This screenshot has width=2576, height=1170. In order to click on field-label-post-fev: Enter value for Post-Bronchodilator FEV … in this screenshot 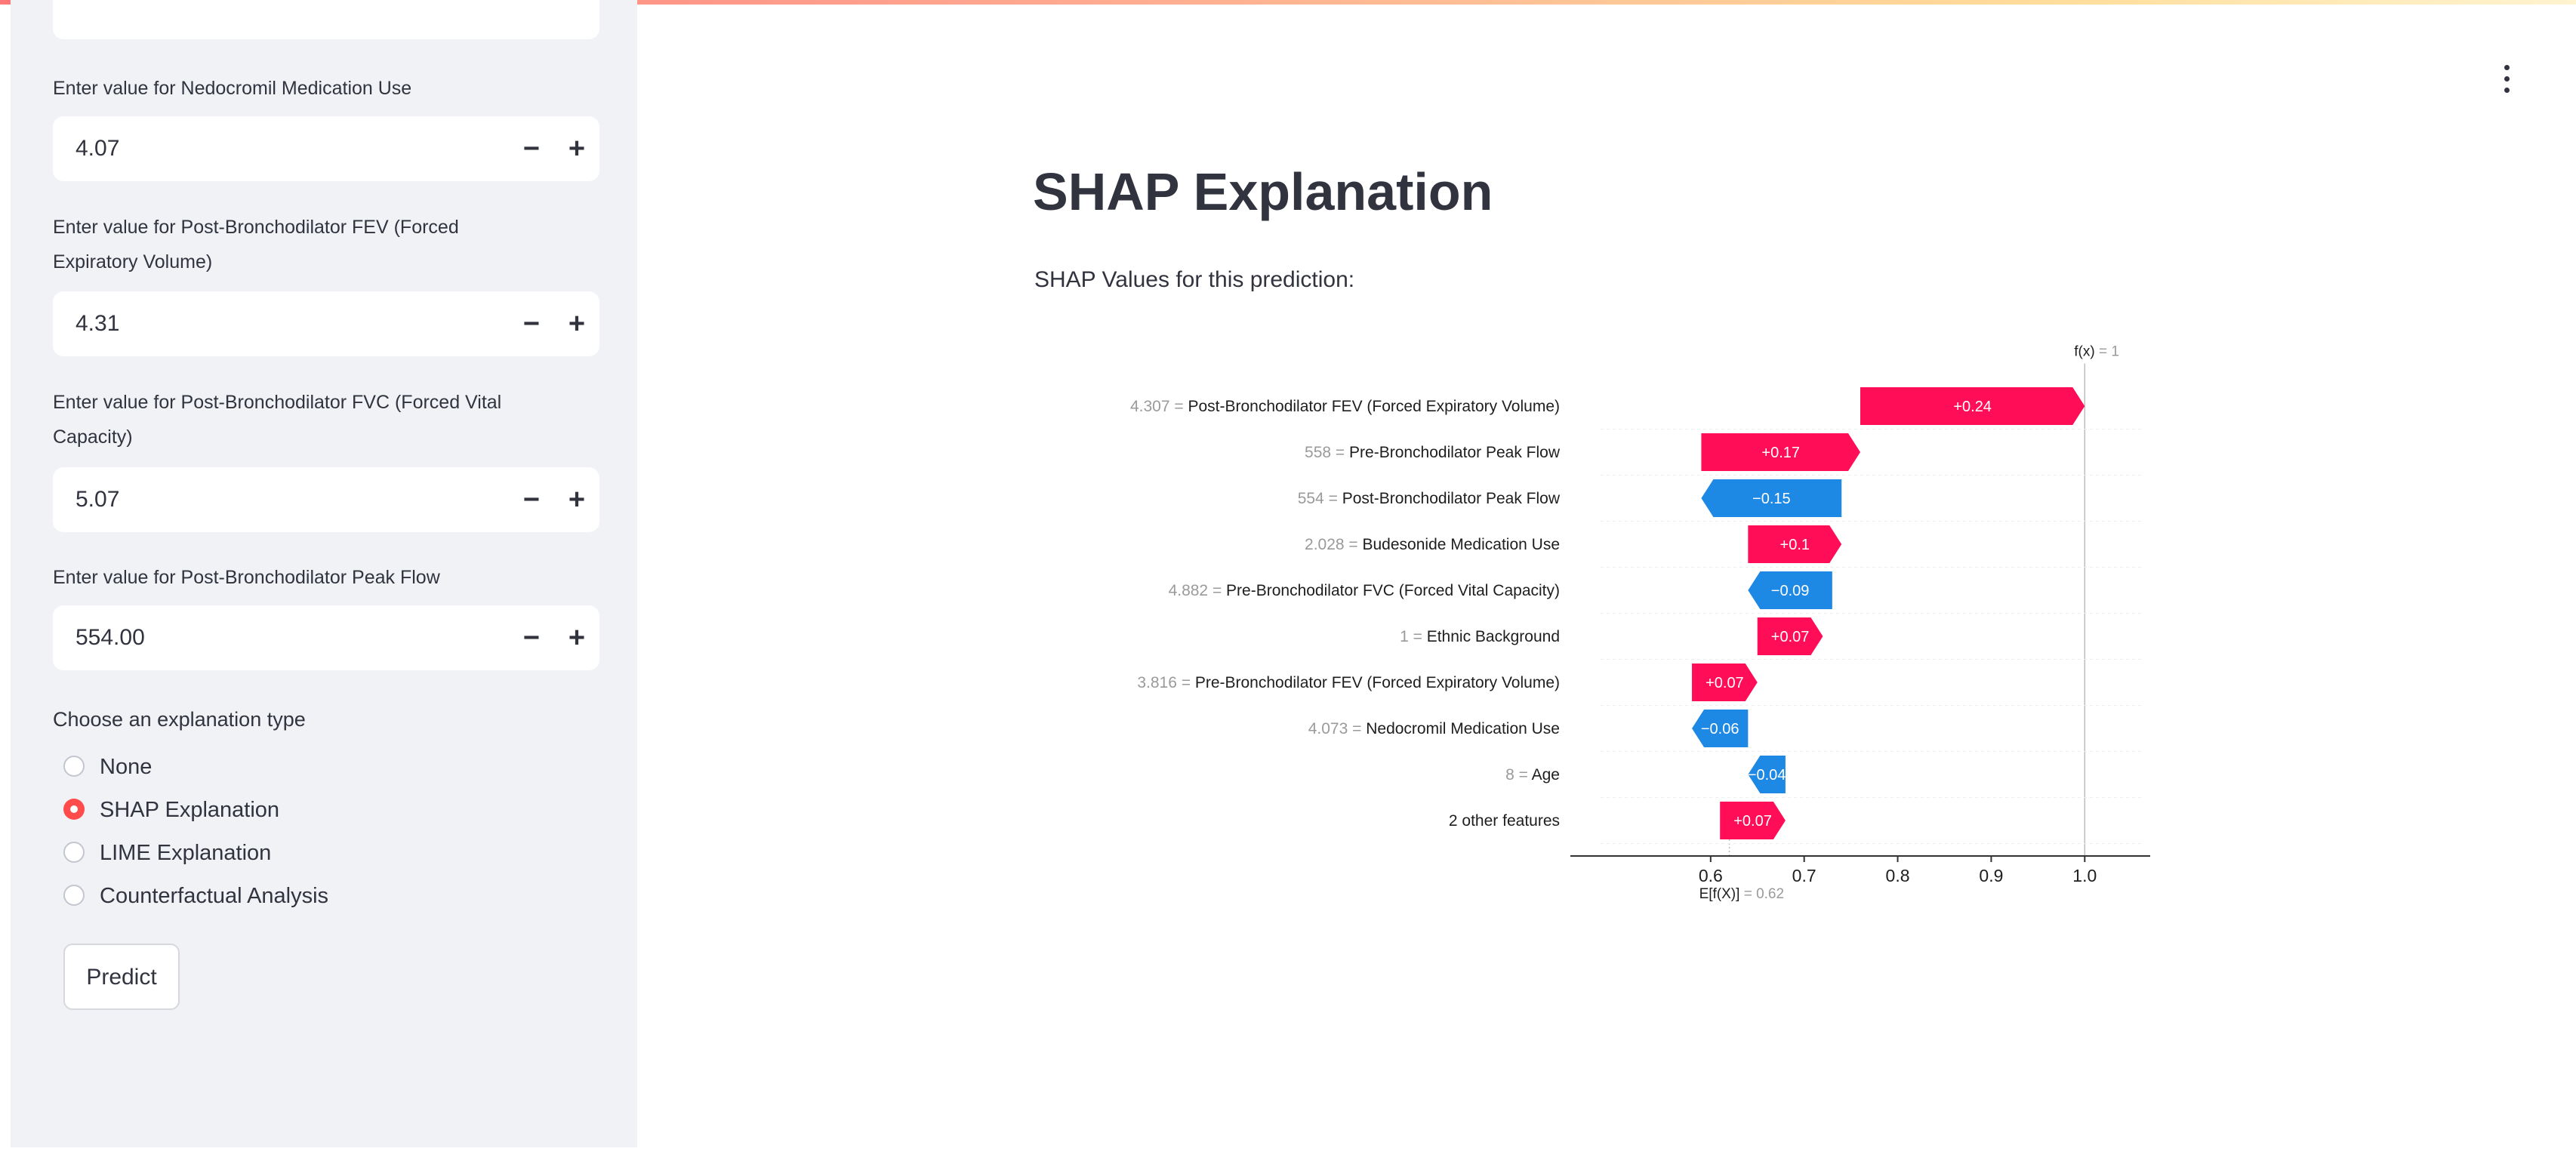, I will do `click(256, 244)`.